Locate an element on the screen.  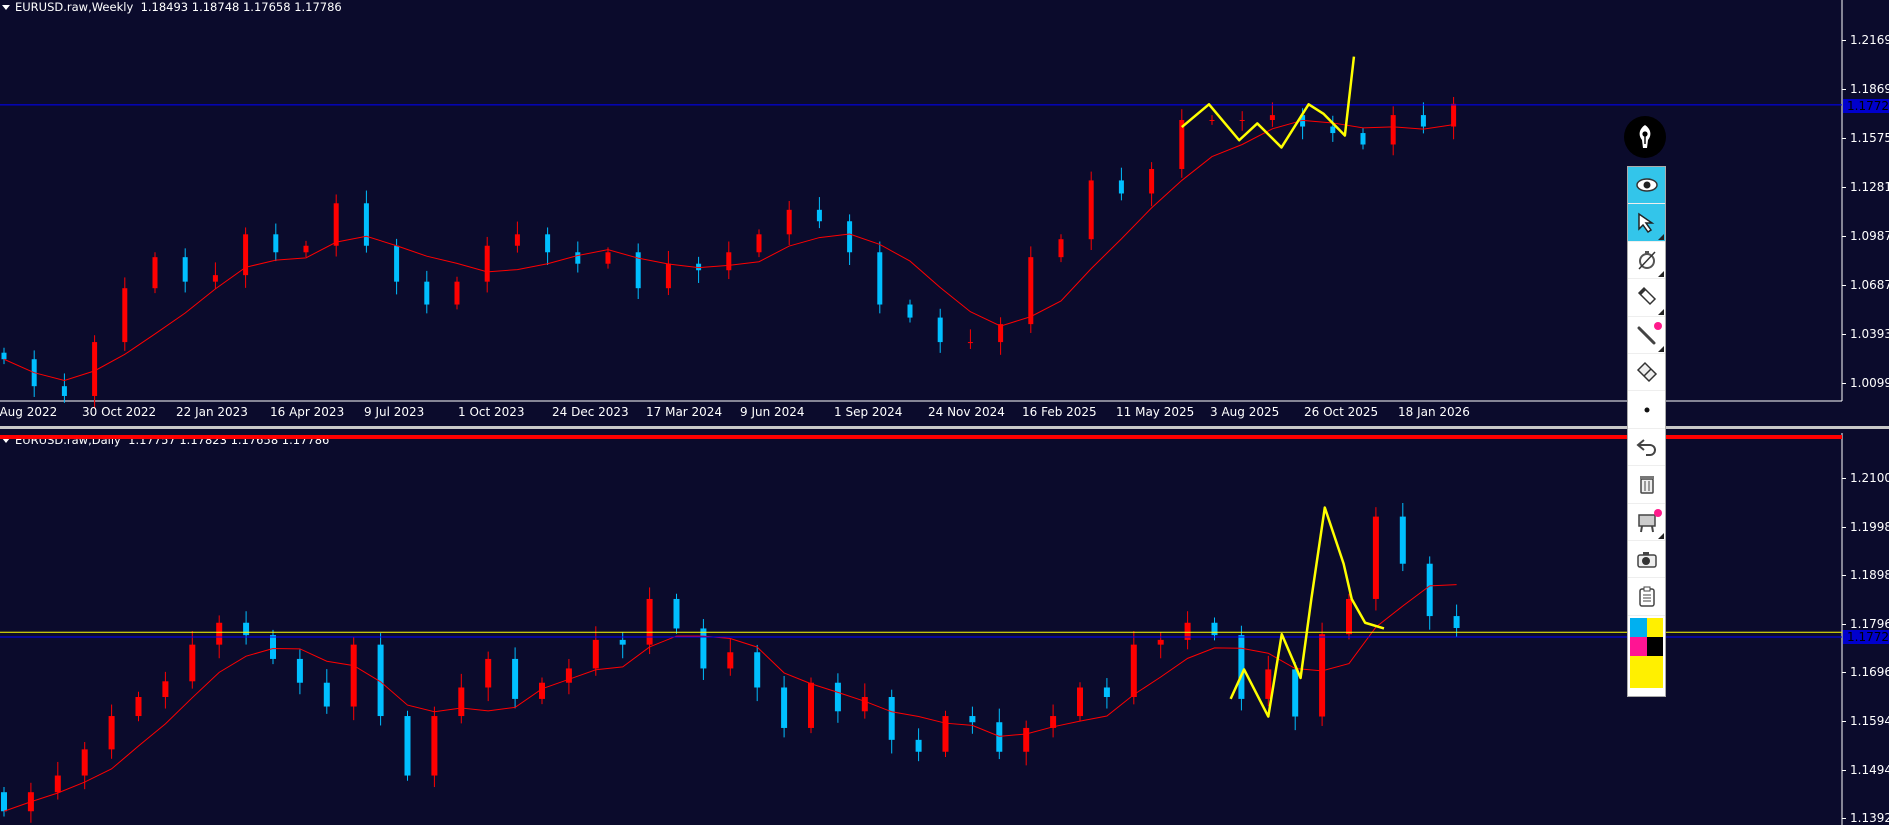
time-axis-label: 7 Aug 2022 is located at coordinates (29, 412).